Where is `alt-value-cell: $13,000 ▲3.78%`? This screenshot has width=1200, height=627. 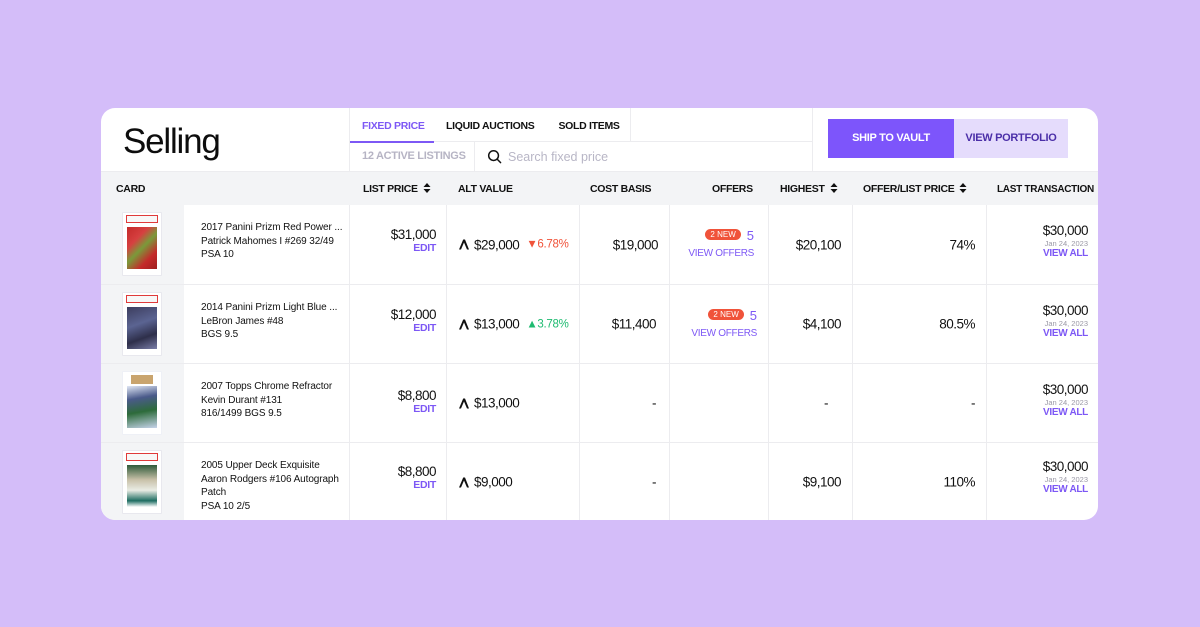
alt-value-cell: $13,000 ▲3.78% is located at coordinates (512, 324).